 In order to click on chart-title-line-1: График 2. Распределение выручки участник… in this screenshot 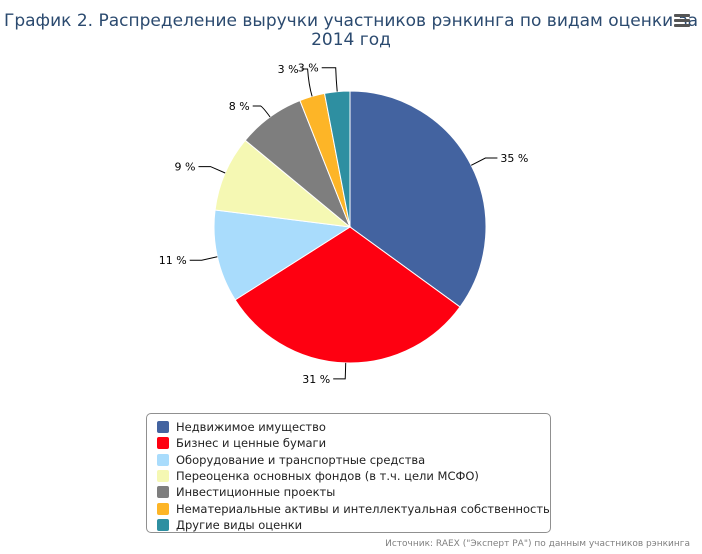, I will do `click(350, 21)`.